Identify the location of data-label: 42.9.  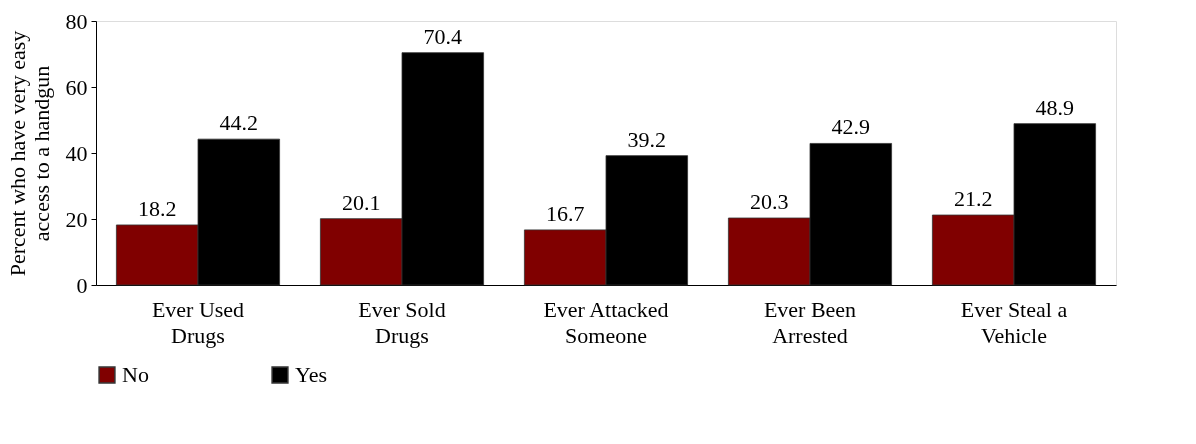
(851, 127).